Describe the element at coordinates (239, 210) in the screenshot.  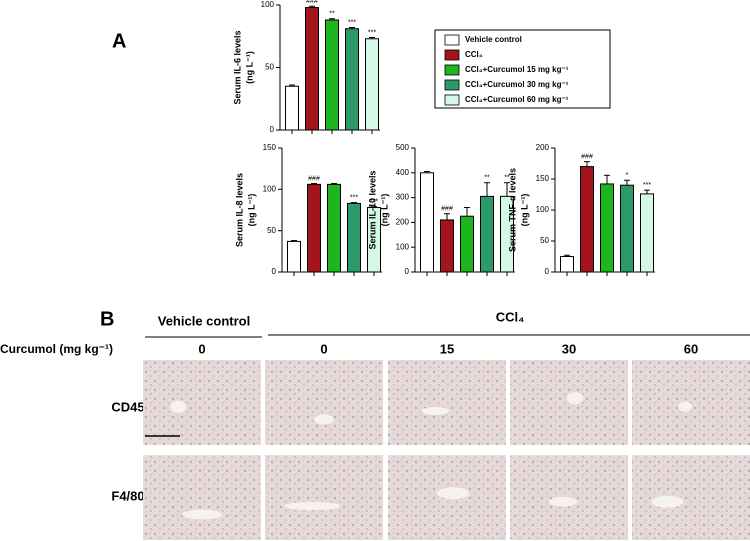
I see `y-axis-label: Serum IL-8 levels` at that location.